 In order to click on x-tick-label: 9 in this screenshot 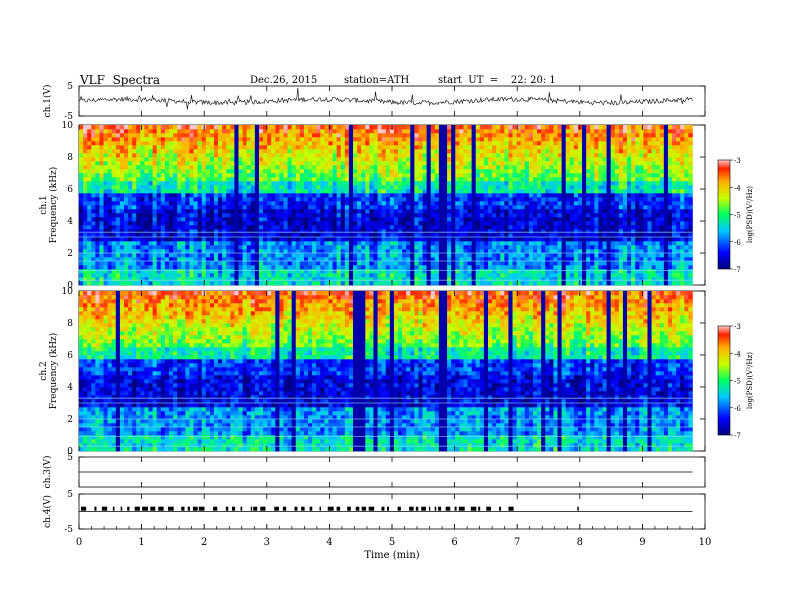, I will do `click(642, 542)`.